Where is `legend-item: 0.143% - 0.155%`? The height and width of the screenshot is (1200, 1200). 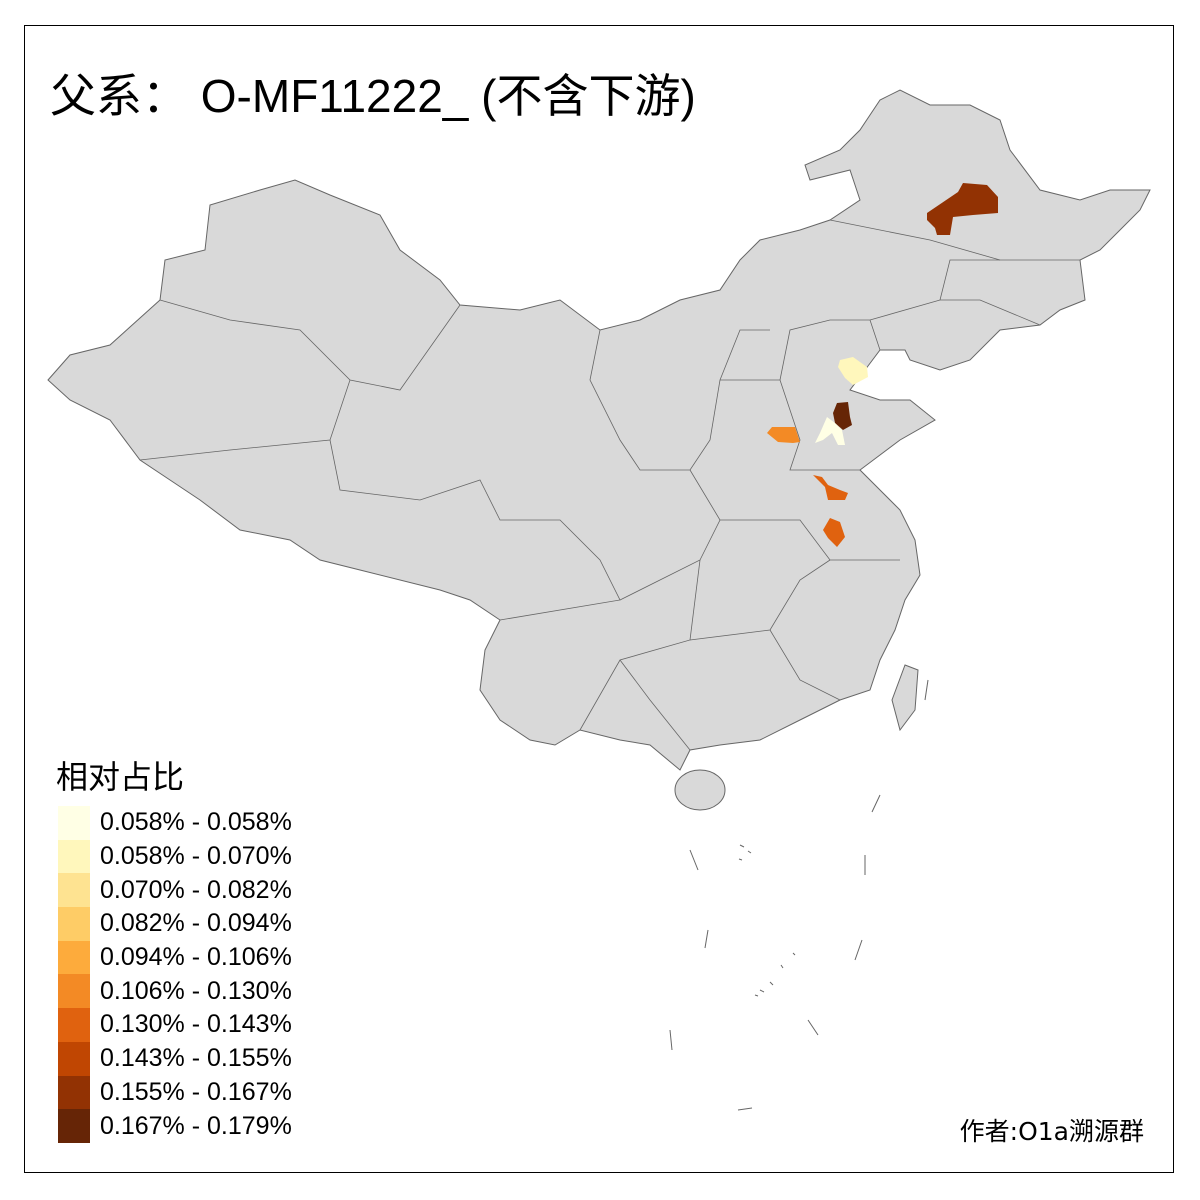
legend-item: 0.143% - 0.155% is located at coordinates (175, 1058).